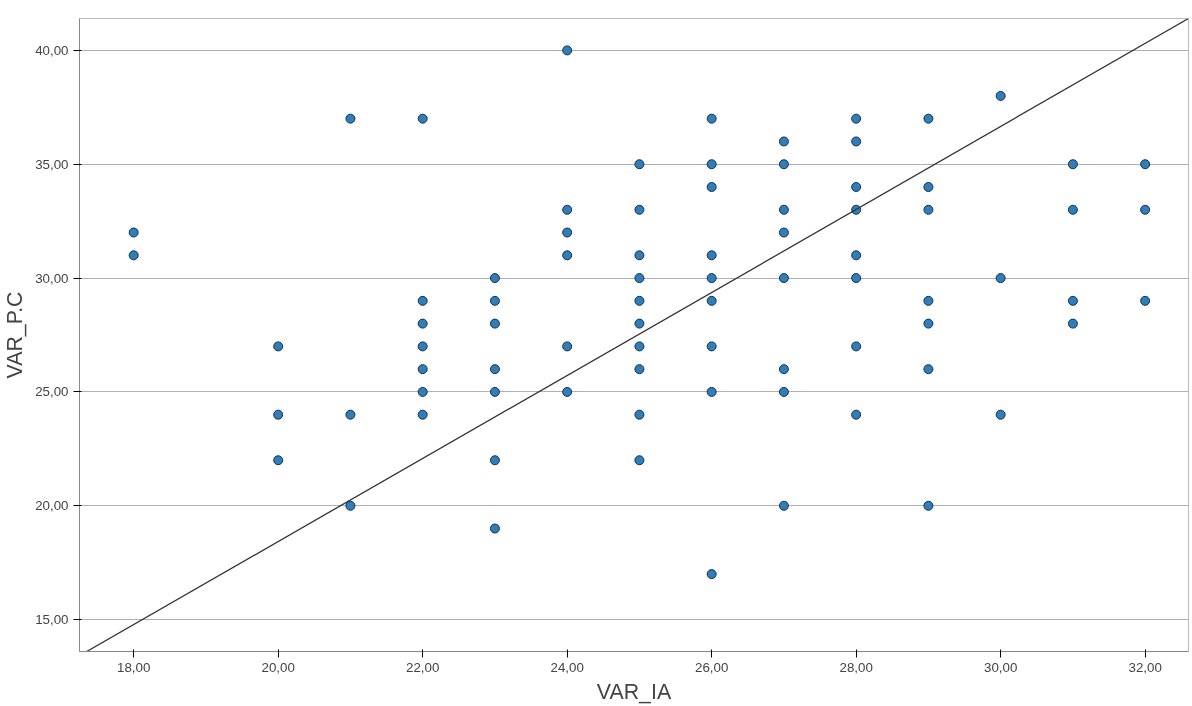 Image resolution: width=1192 pixels, height=706 pixels. What do you see at coordinates (1145, 667) in the screenshot?
I see `x-tick-label: 32,00` at bounding box center [1145, 667].